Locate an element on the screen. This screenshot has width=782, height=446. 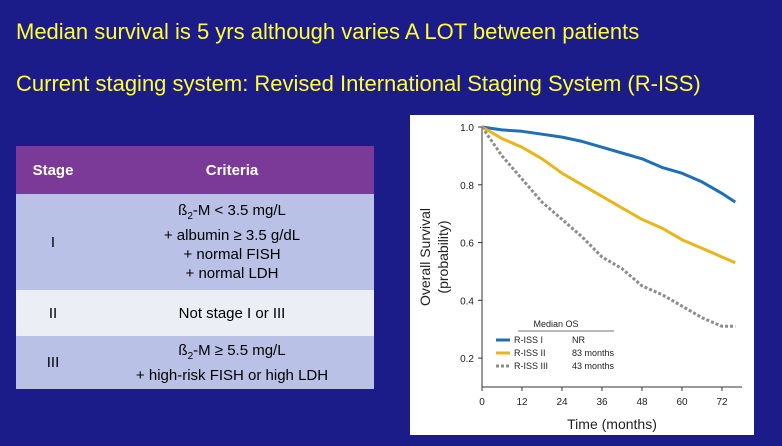
x-tick-label: 60 is located at coordinates (682, 402).